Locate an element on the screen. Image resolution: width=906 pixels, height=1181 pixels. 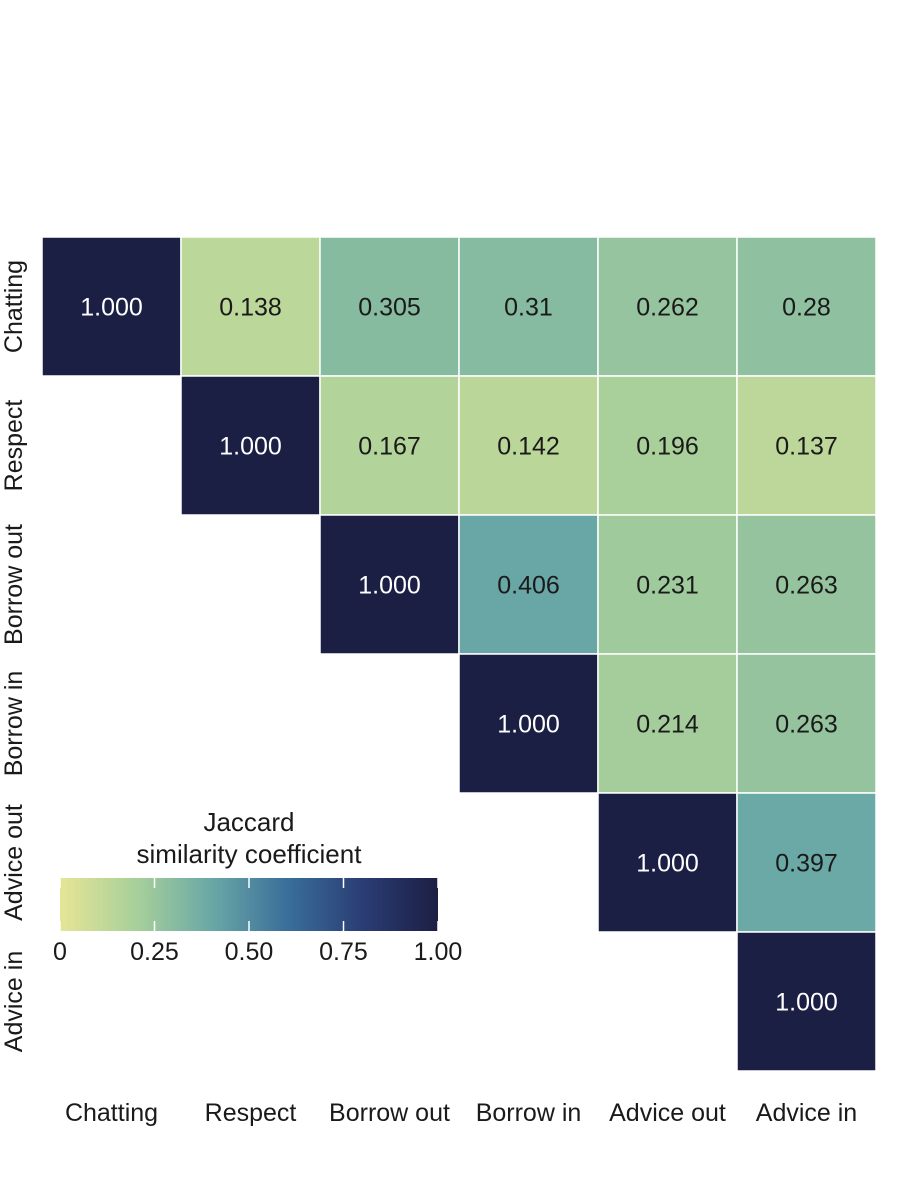
y-tick-label: Advice in is located at coordinates (14, 1001).